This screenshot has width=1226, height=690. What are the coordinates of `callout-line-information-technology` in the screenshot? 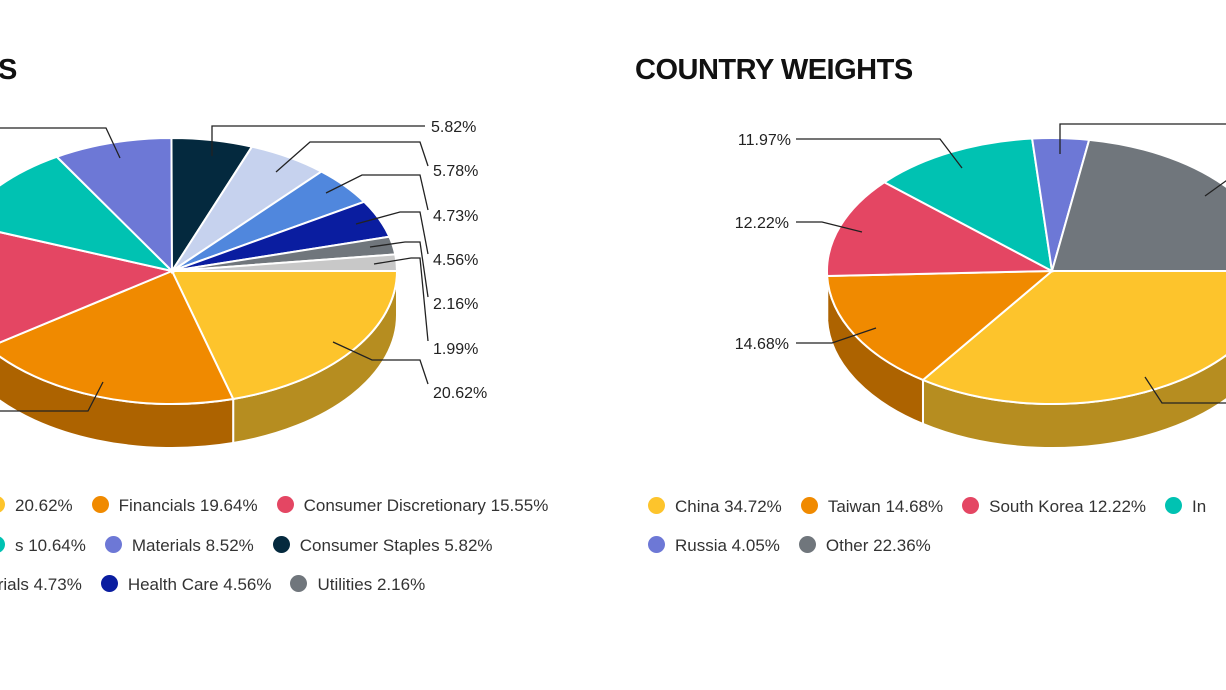 It's located at (380, 363).